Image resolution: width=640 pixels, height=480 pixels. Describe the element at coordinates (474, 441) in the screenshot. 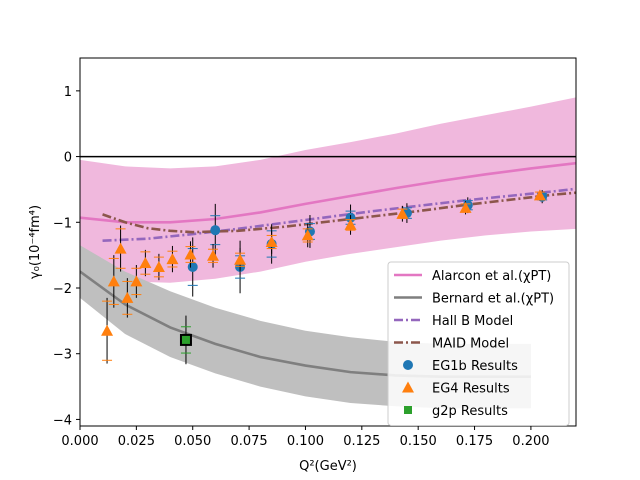

I see `x-tick-label: 0.175` at that location.